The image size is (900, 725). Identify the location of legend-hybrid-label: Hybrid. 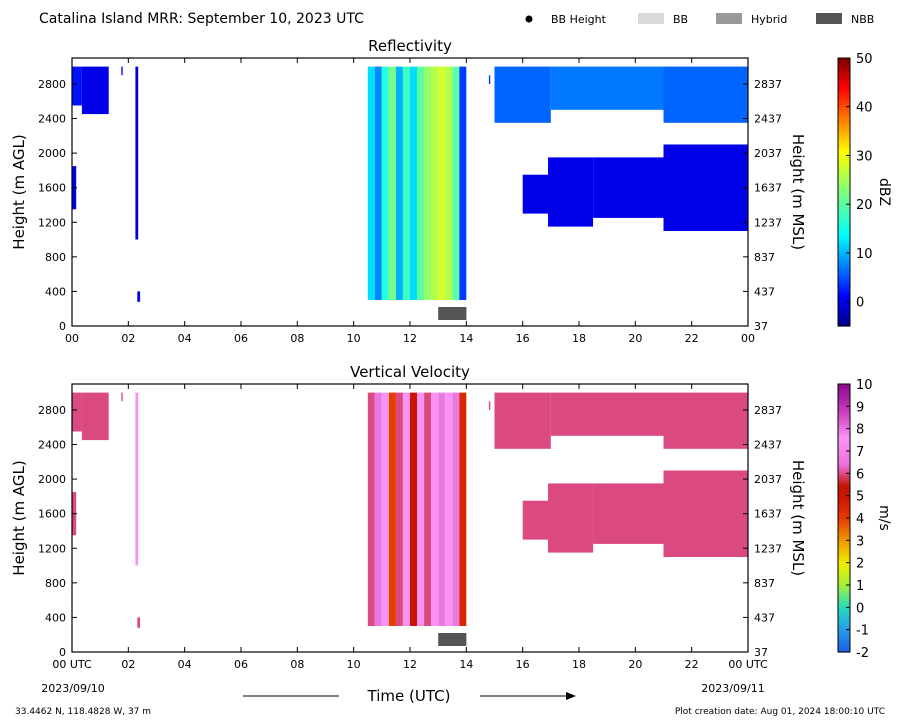
(769, 19).